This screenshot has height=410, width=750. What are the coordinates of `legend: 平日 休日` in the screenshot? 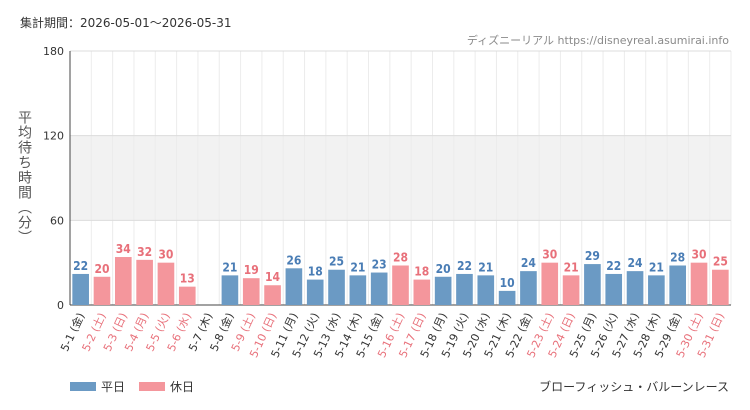 It's located at (132, 386).